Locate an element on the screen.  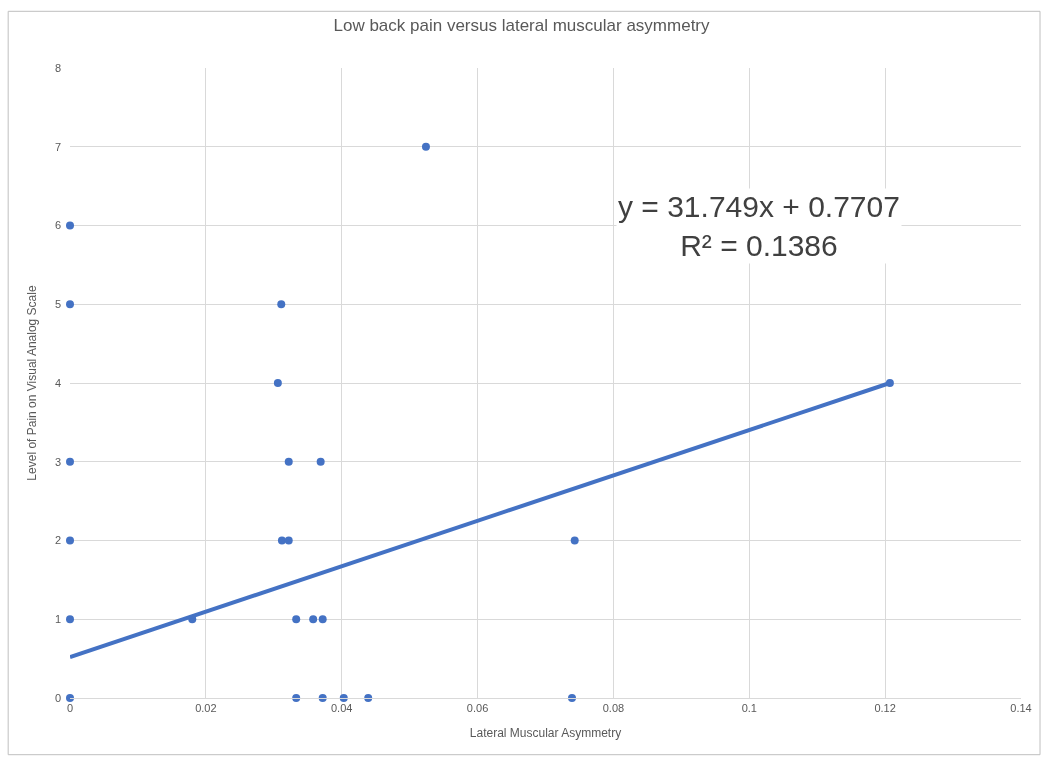
y-tick-label: 1 is located at coordinates (57, 619).